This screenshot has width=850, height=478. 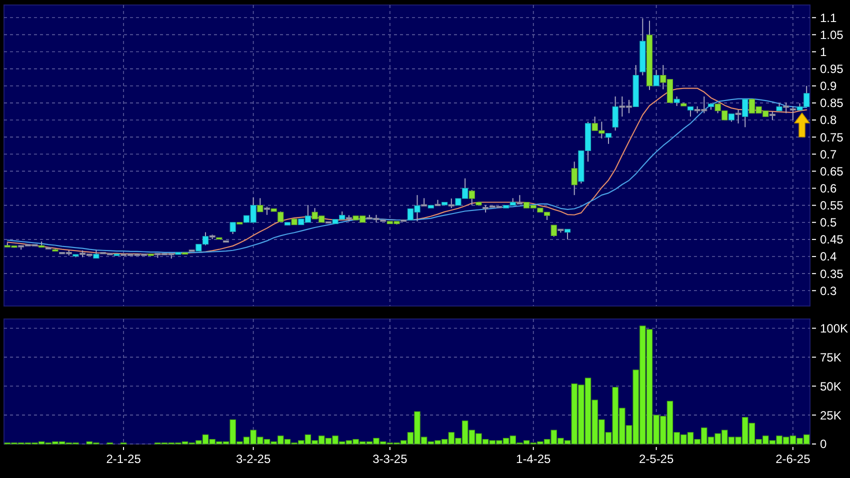 I want to click on y-tick-label: 50K, so click(x=831, y=386).